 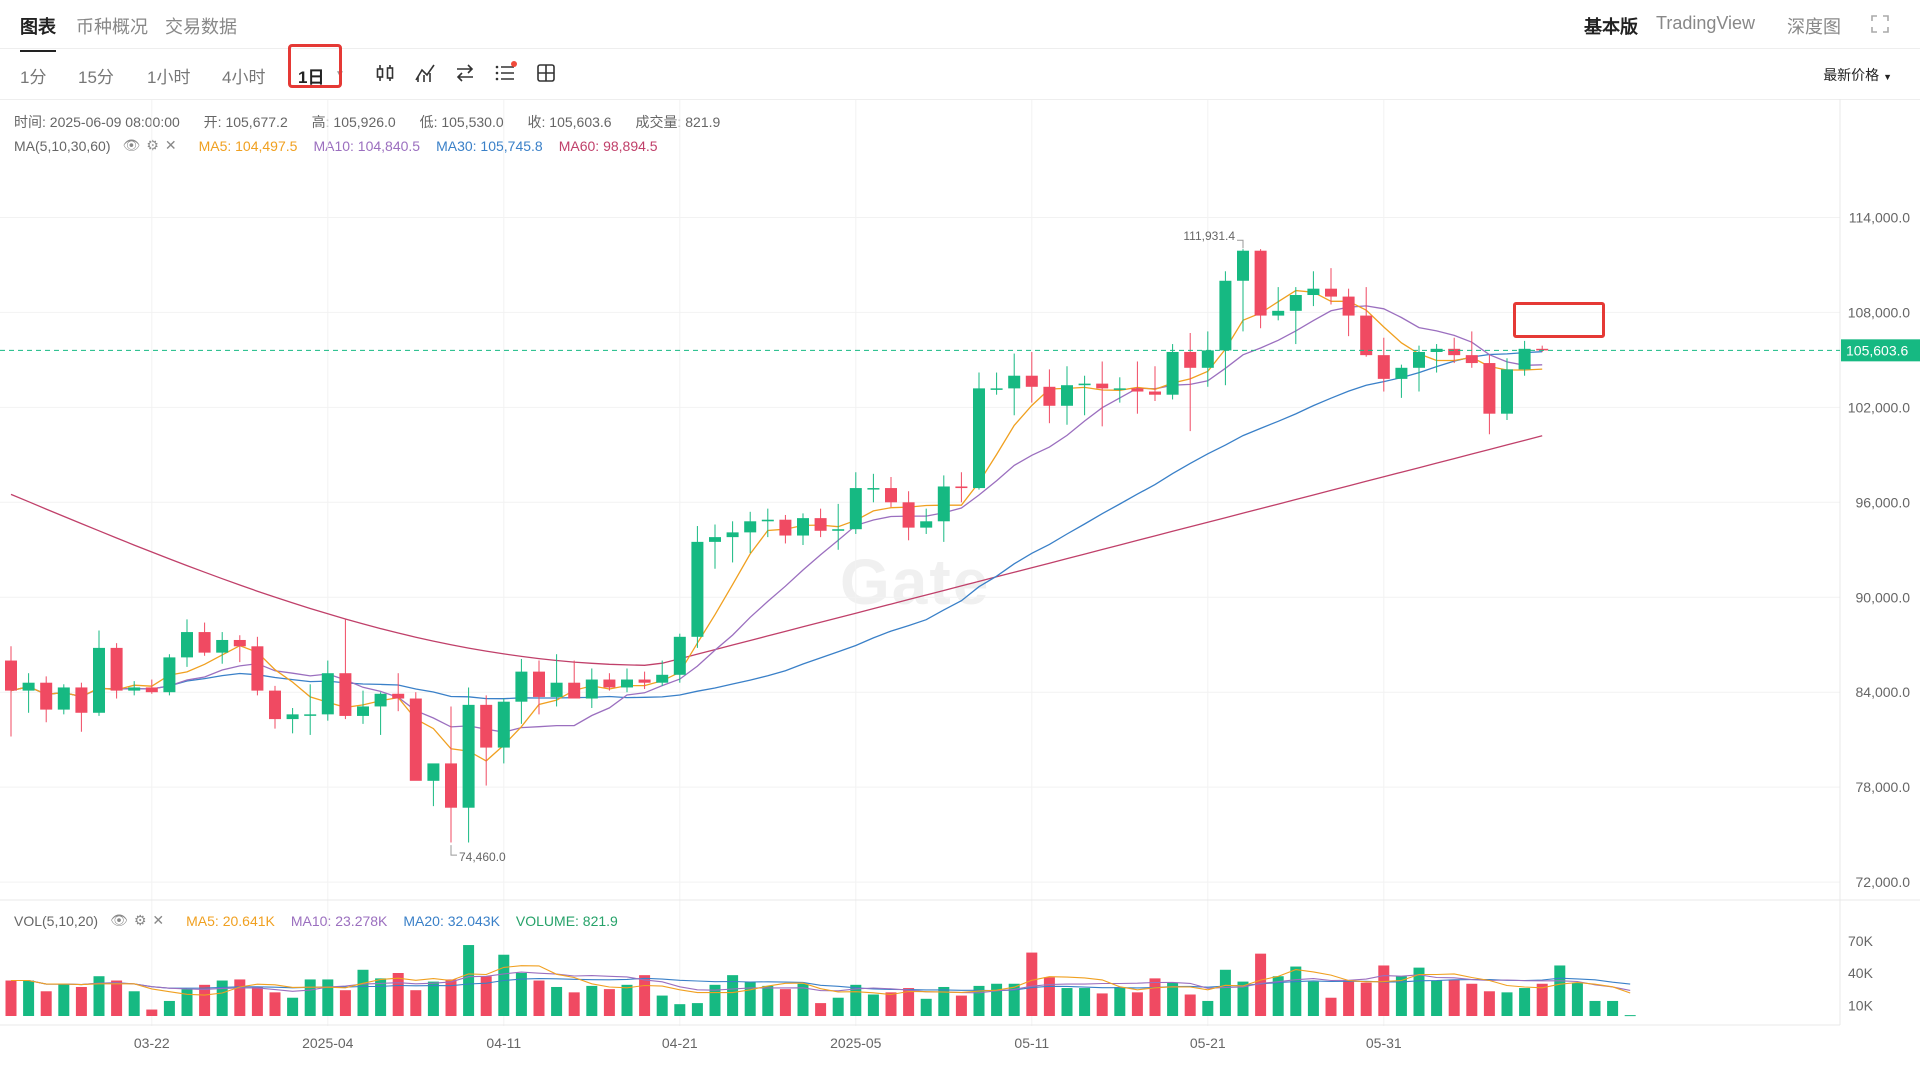 What do you see at coordinates (112, 27) in the screenshot?
I see `tab-coin-overview: 币种概况` at bounding box center [112, 27].